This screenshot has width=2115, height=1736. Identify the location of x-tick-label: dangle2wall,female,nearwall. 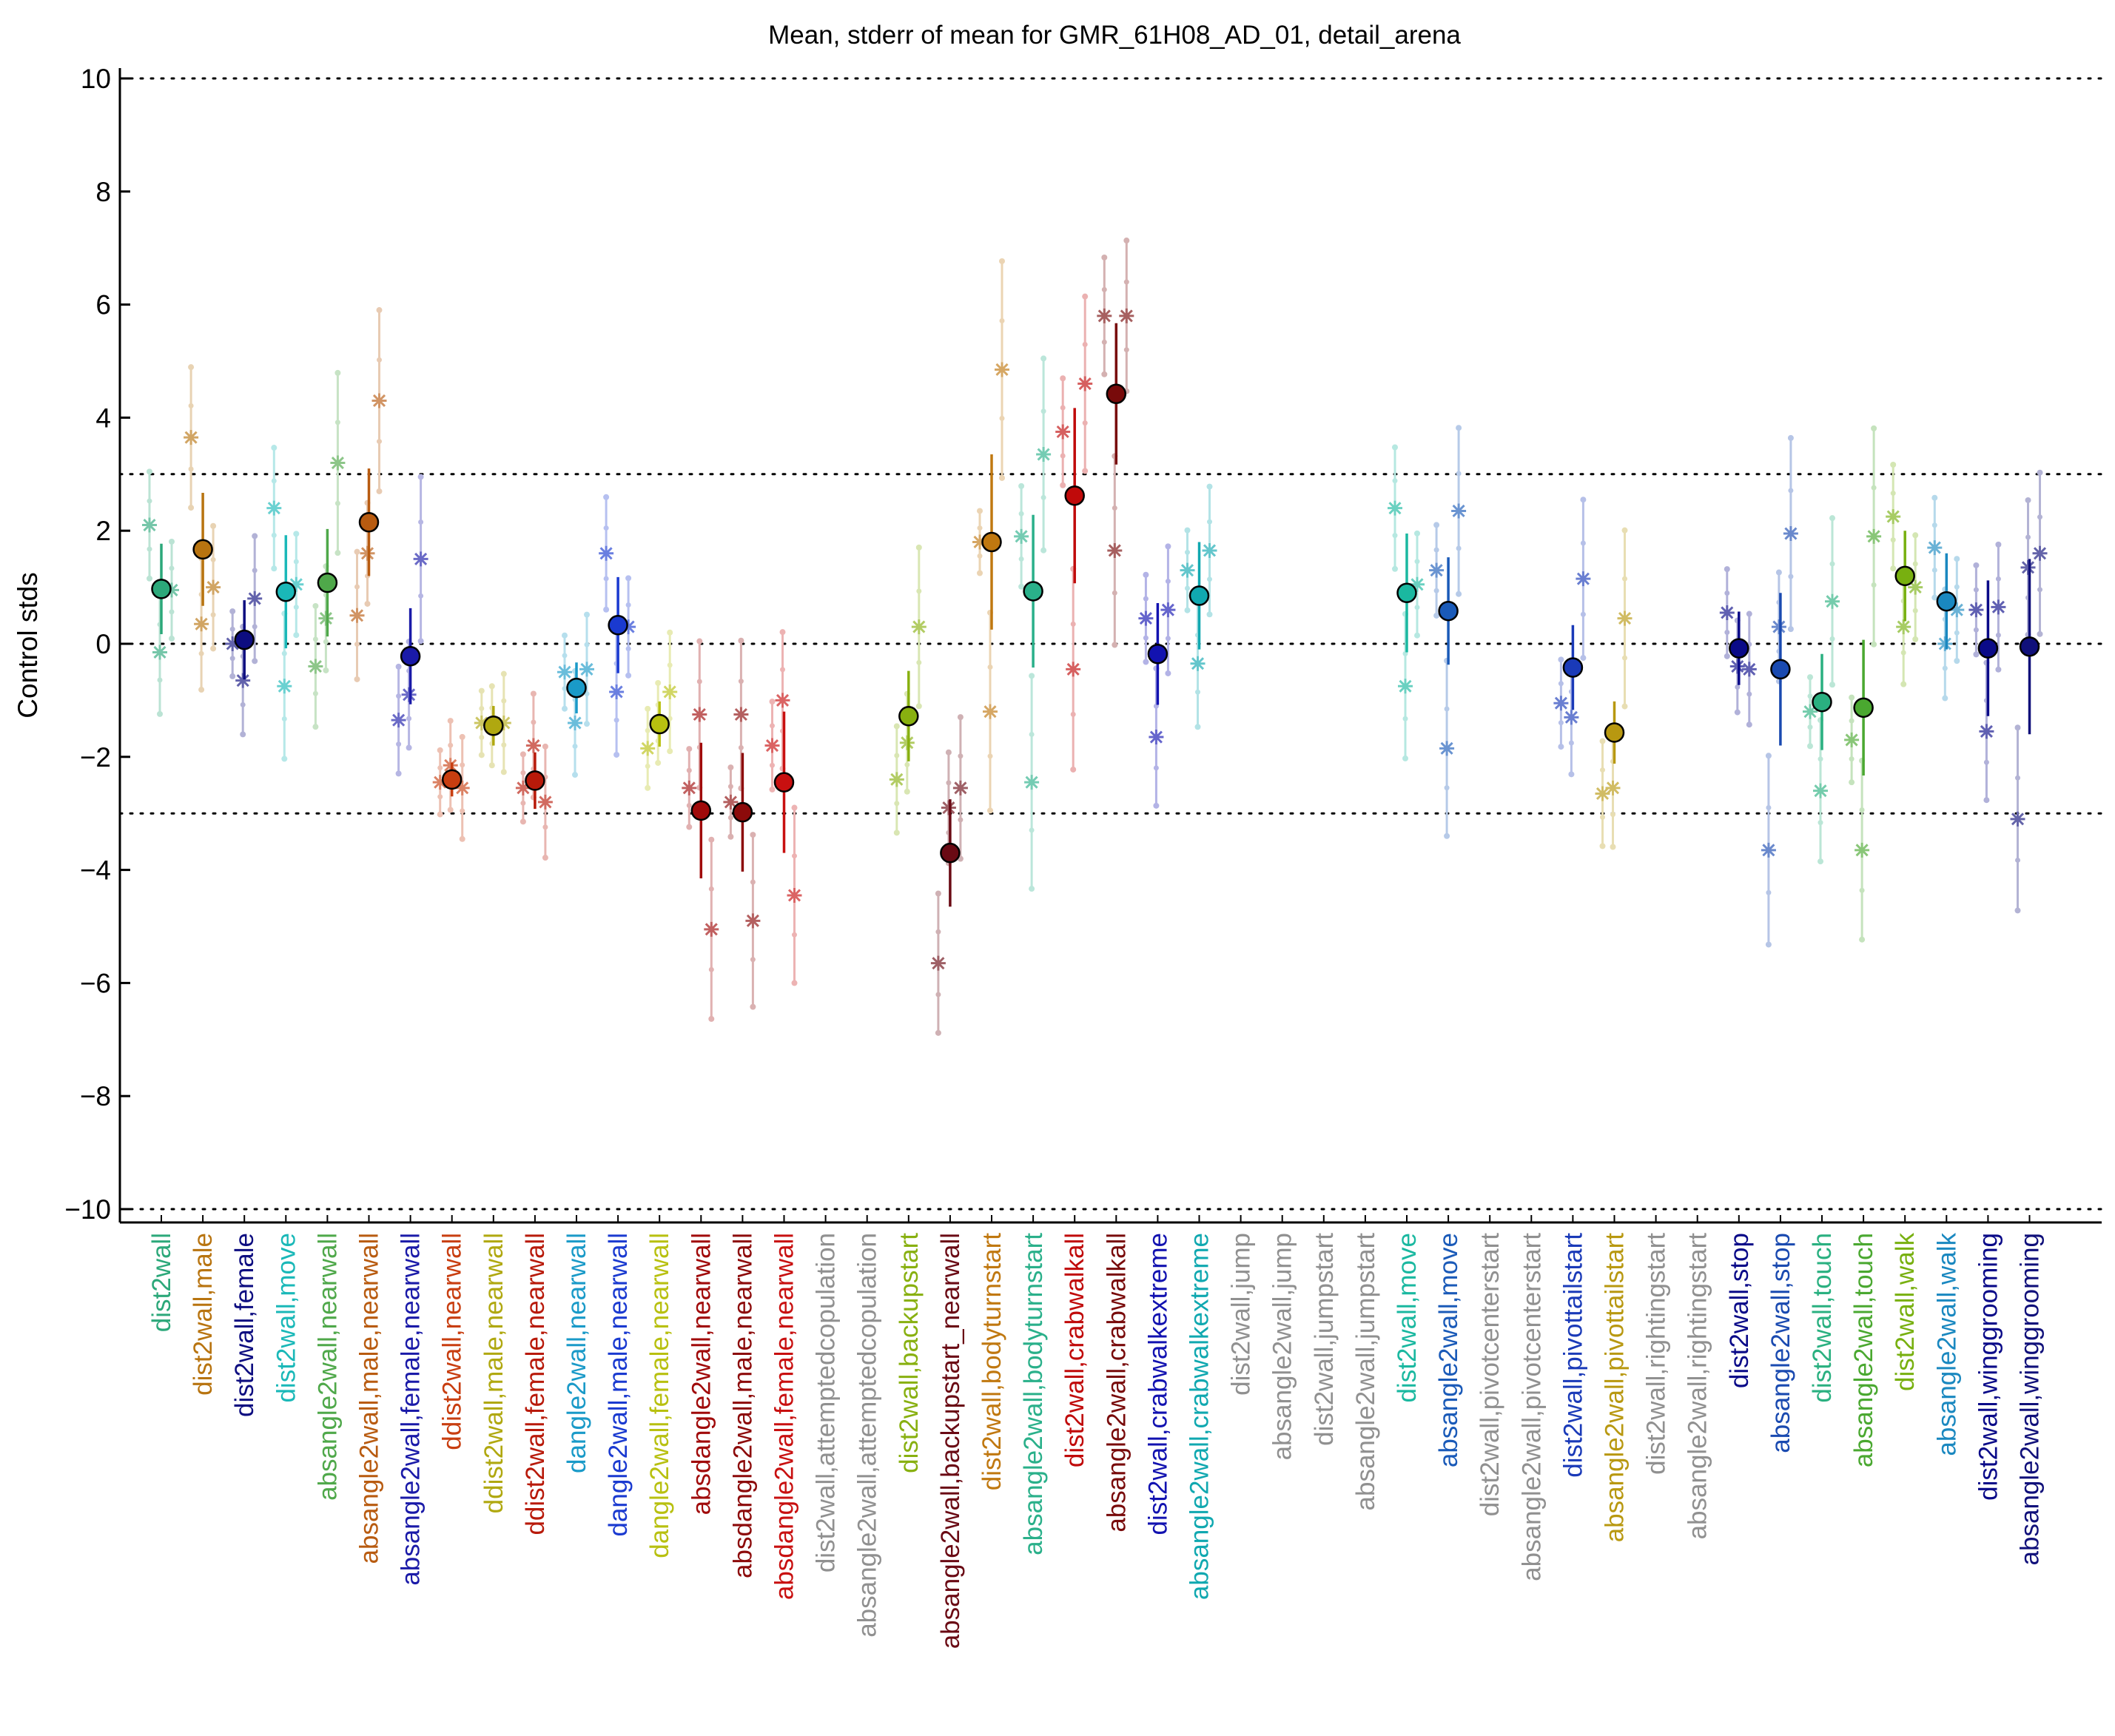
(659, 1395).